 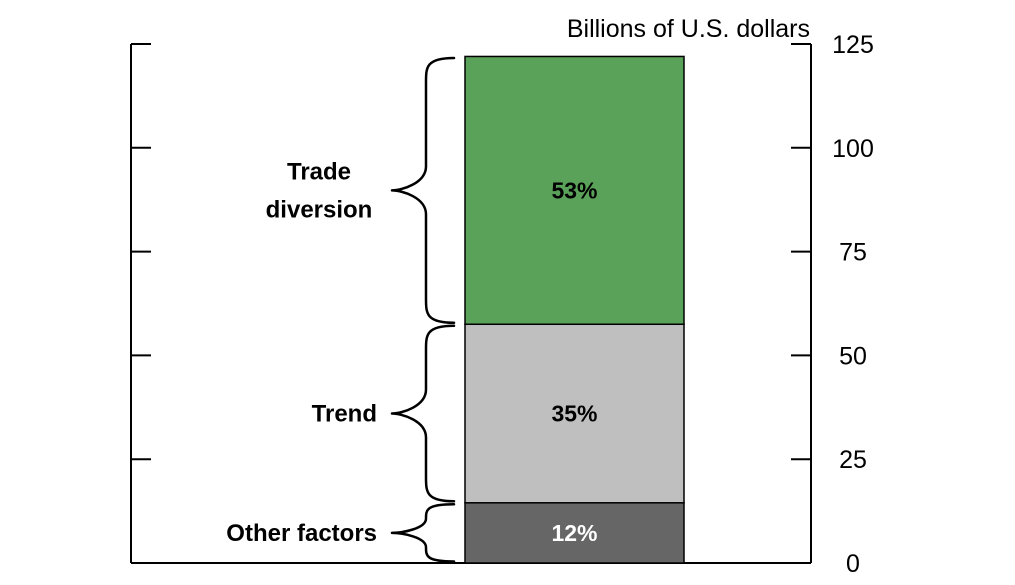 I want to click on bar-segment-trade-diversion, so click(x=574, y=190).